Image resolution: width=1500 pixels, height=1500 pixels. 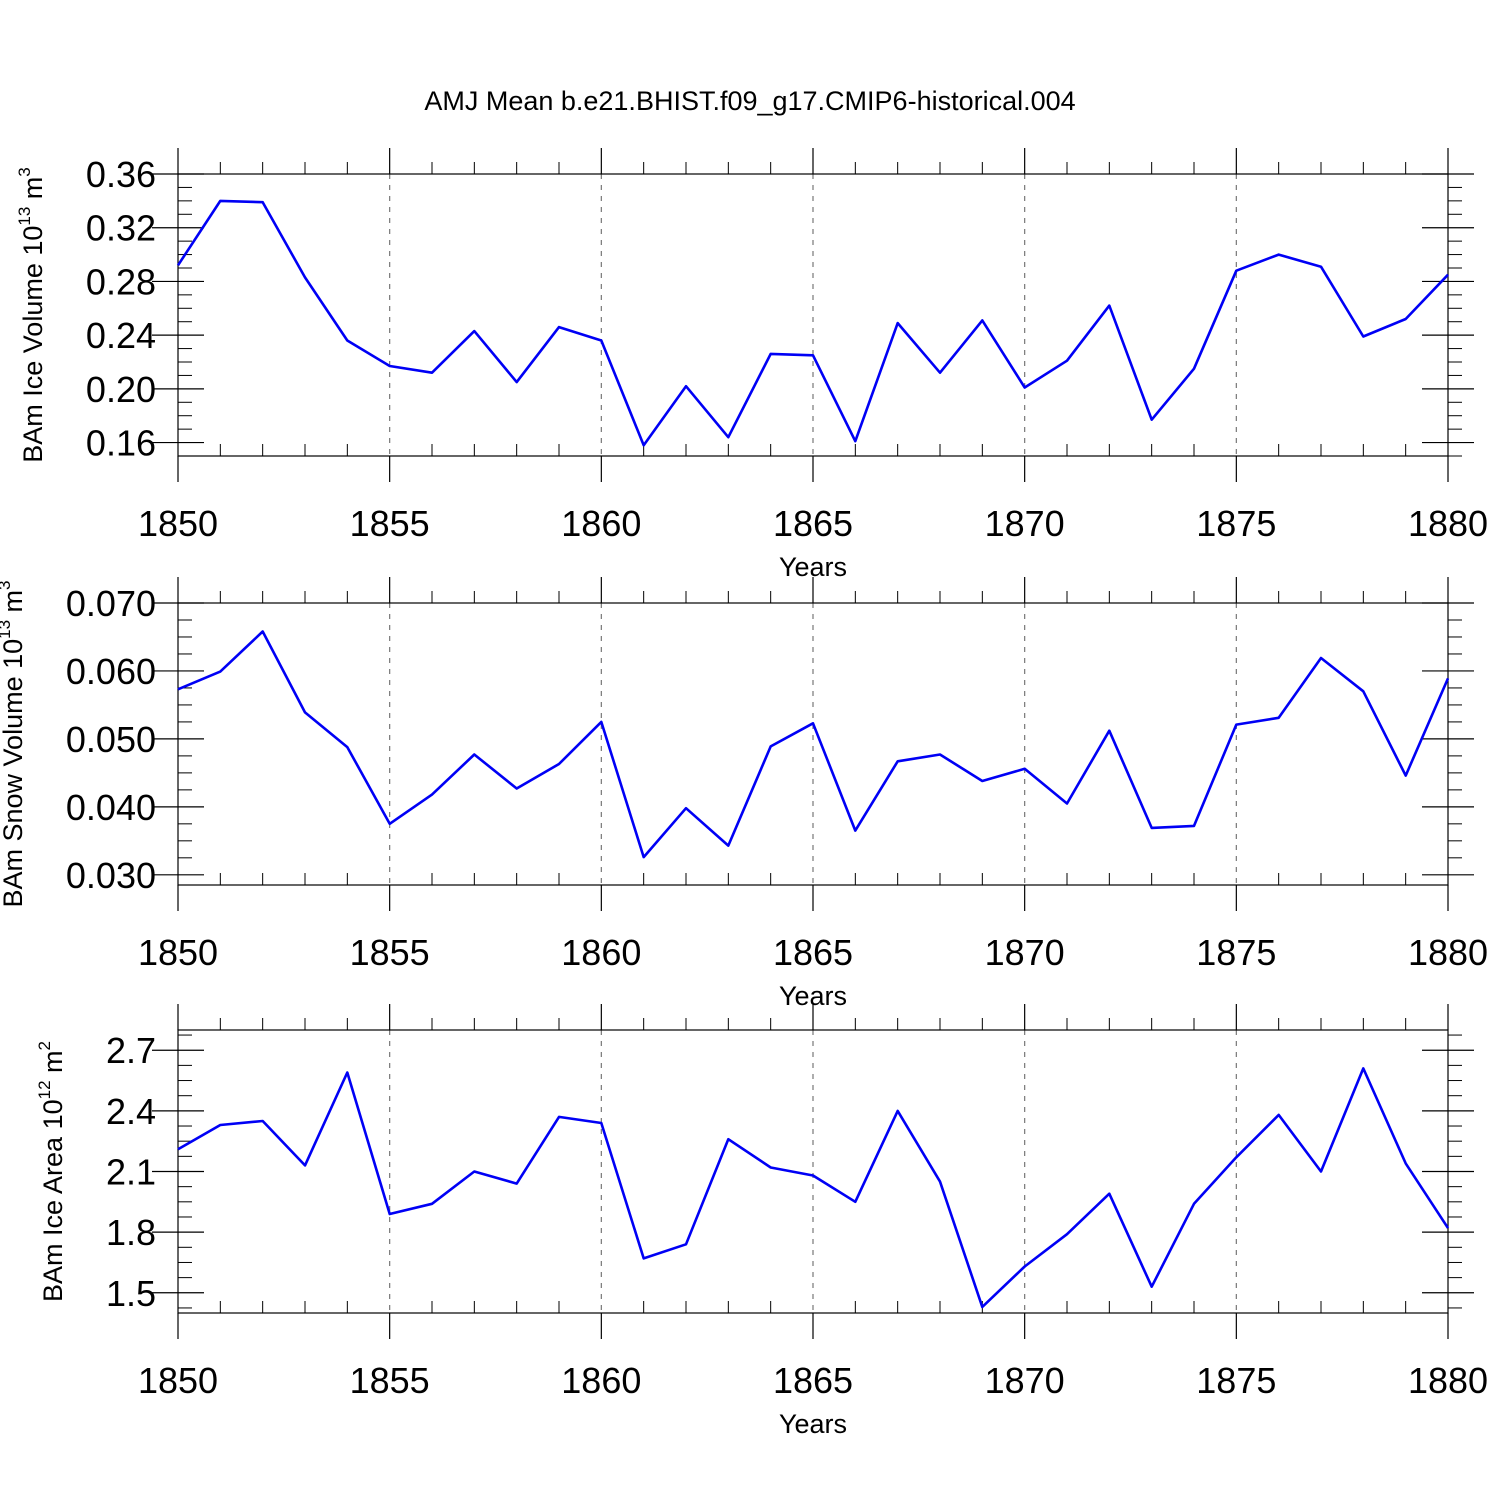 What do you see at coordinates (121, 443) in the screenshot?
I see `y-tick-label: 0.16` at bounding box center [121, 443].